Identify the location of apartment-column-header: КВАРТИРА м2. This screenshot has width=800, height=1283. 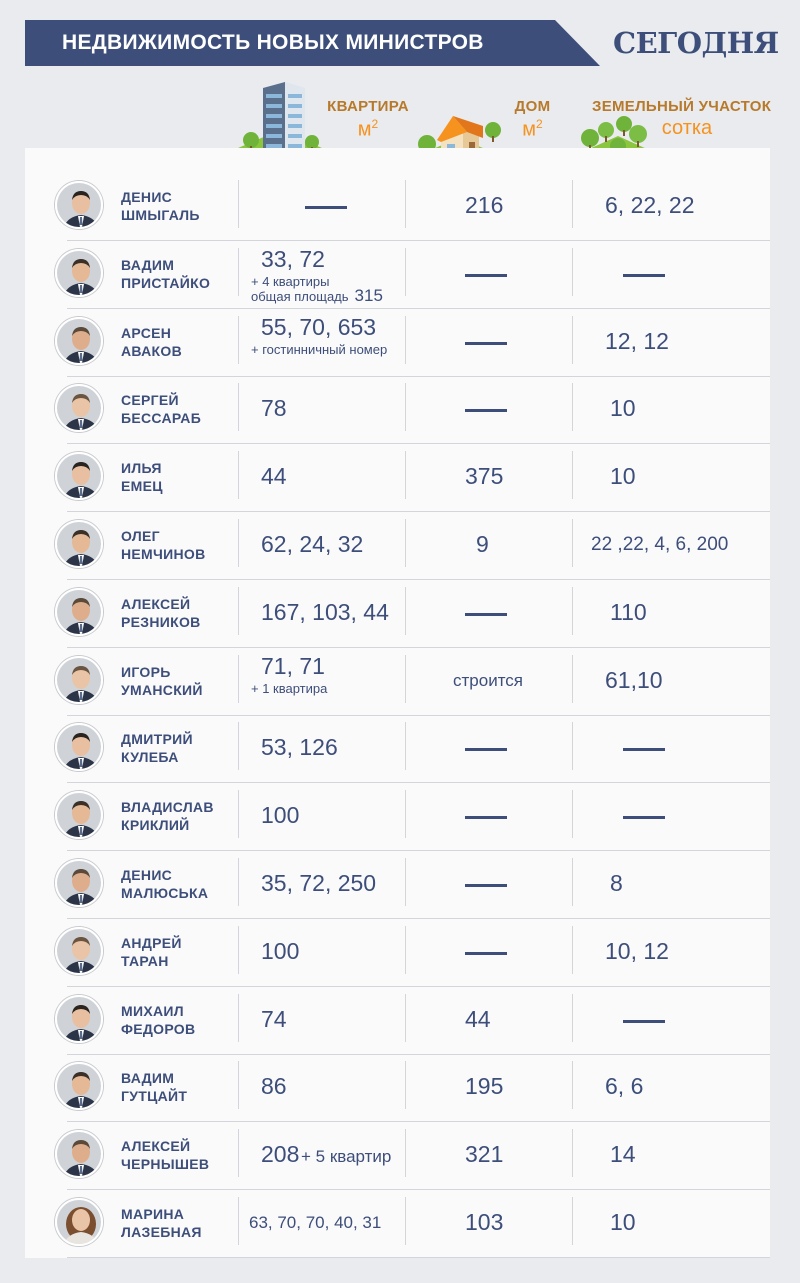
(368, 120).